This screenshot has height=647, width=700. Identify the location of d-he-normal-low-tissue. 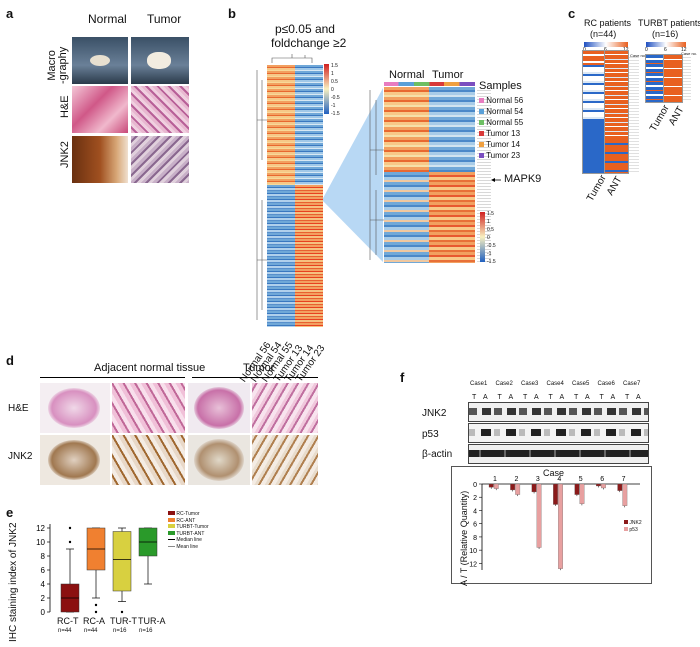
(74, 408).